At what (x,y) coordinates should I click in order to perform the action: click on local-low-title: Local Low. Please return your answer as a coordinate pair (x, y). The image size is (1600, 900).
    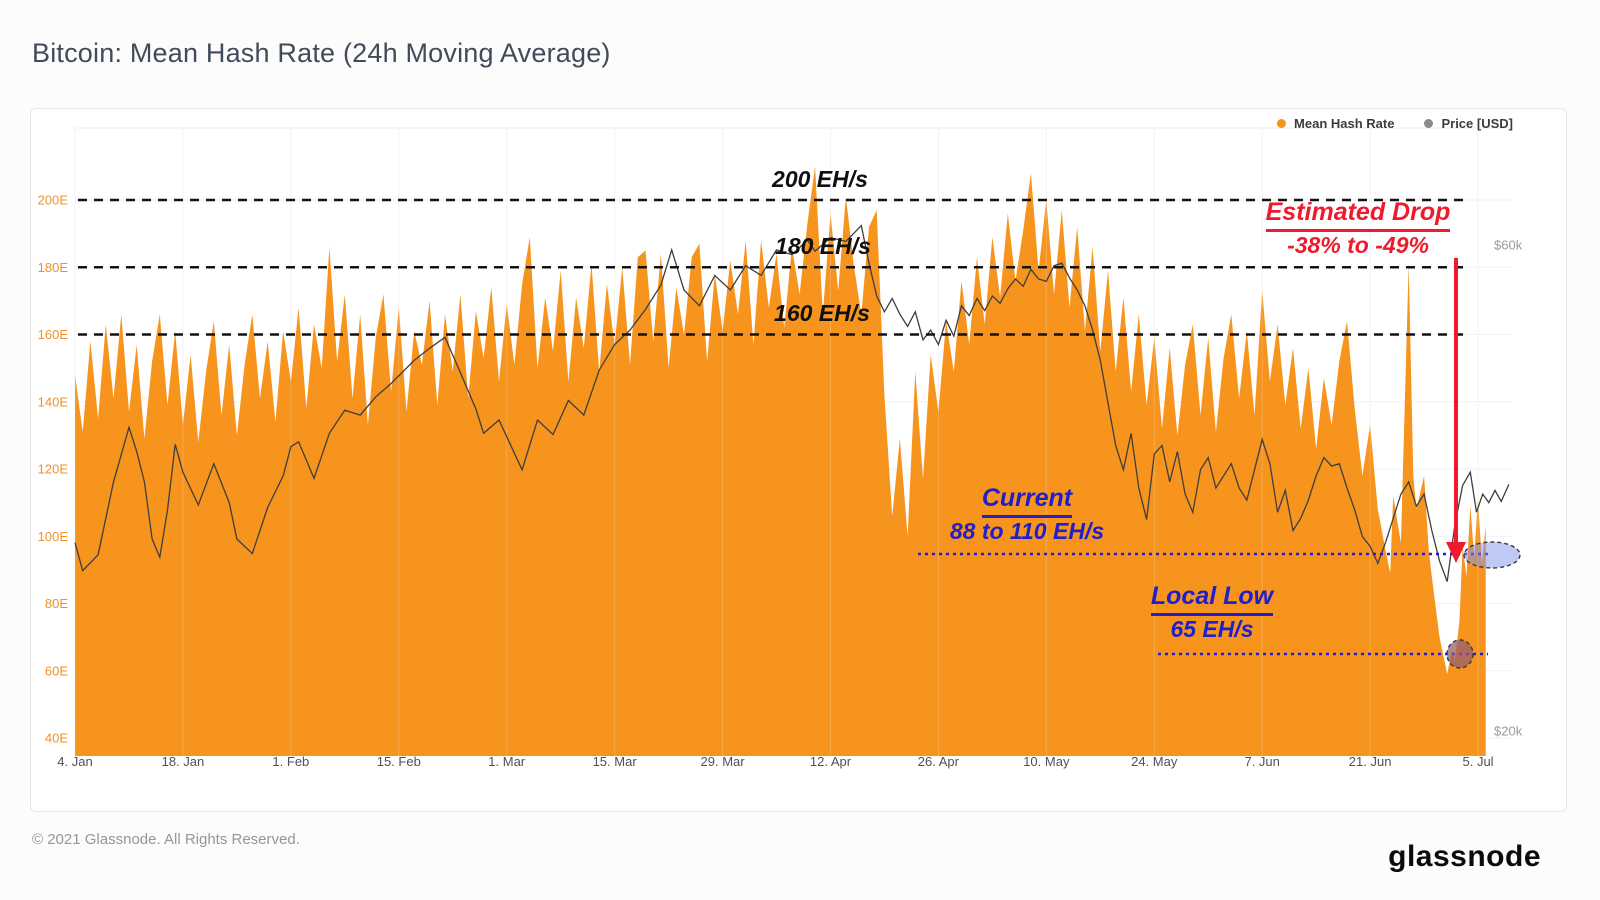
    Looking at the image, I should click on (1212, 599).